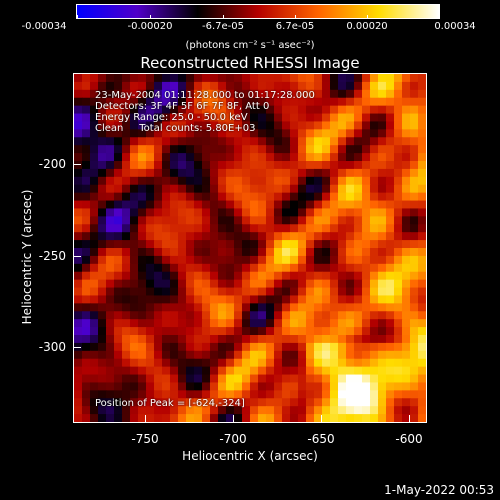 This screenshot has height=500, width=500. I want to click on y-tick-label: -200, so click(52, 164).